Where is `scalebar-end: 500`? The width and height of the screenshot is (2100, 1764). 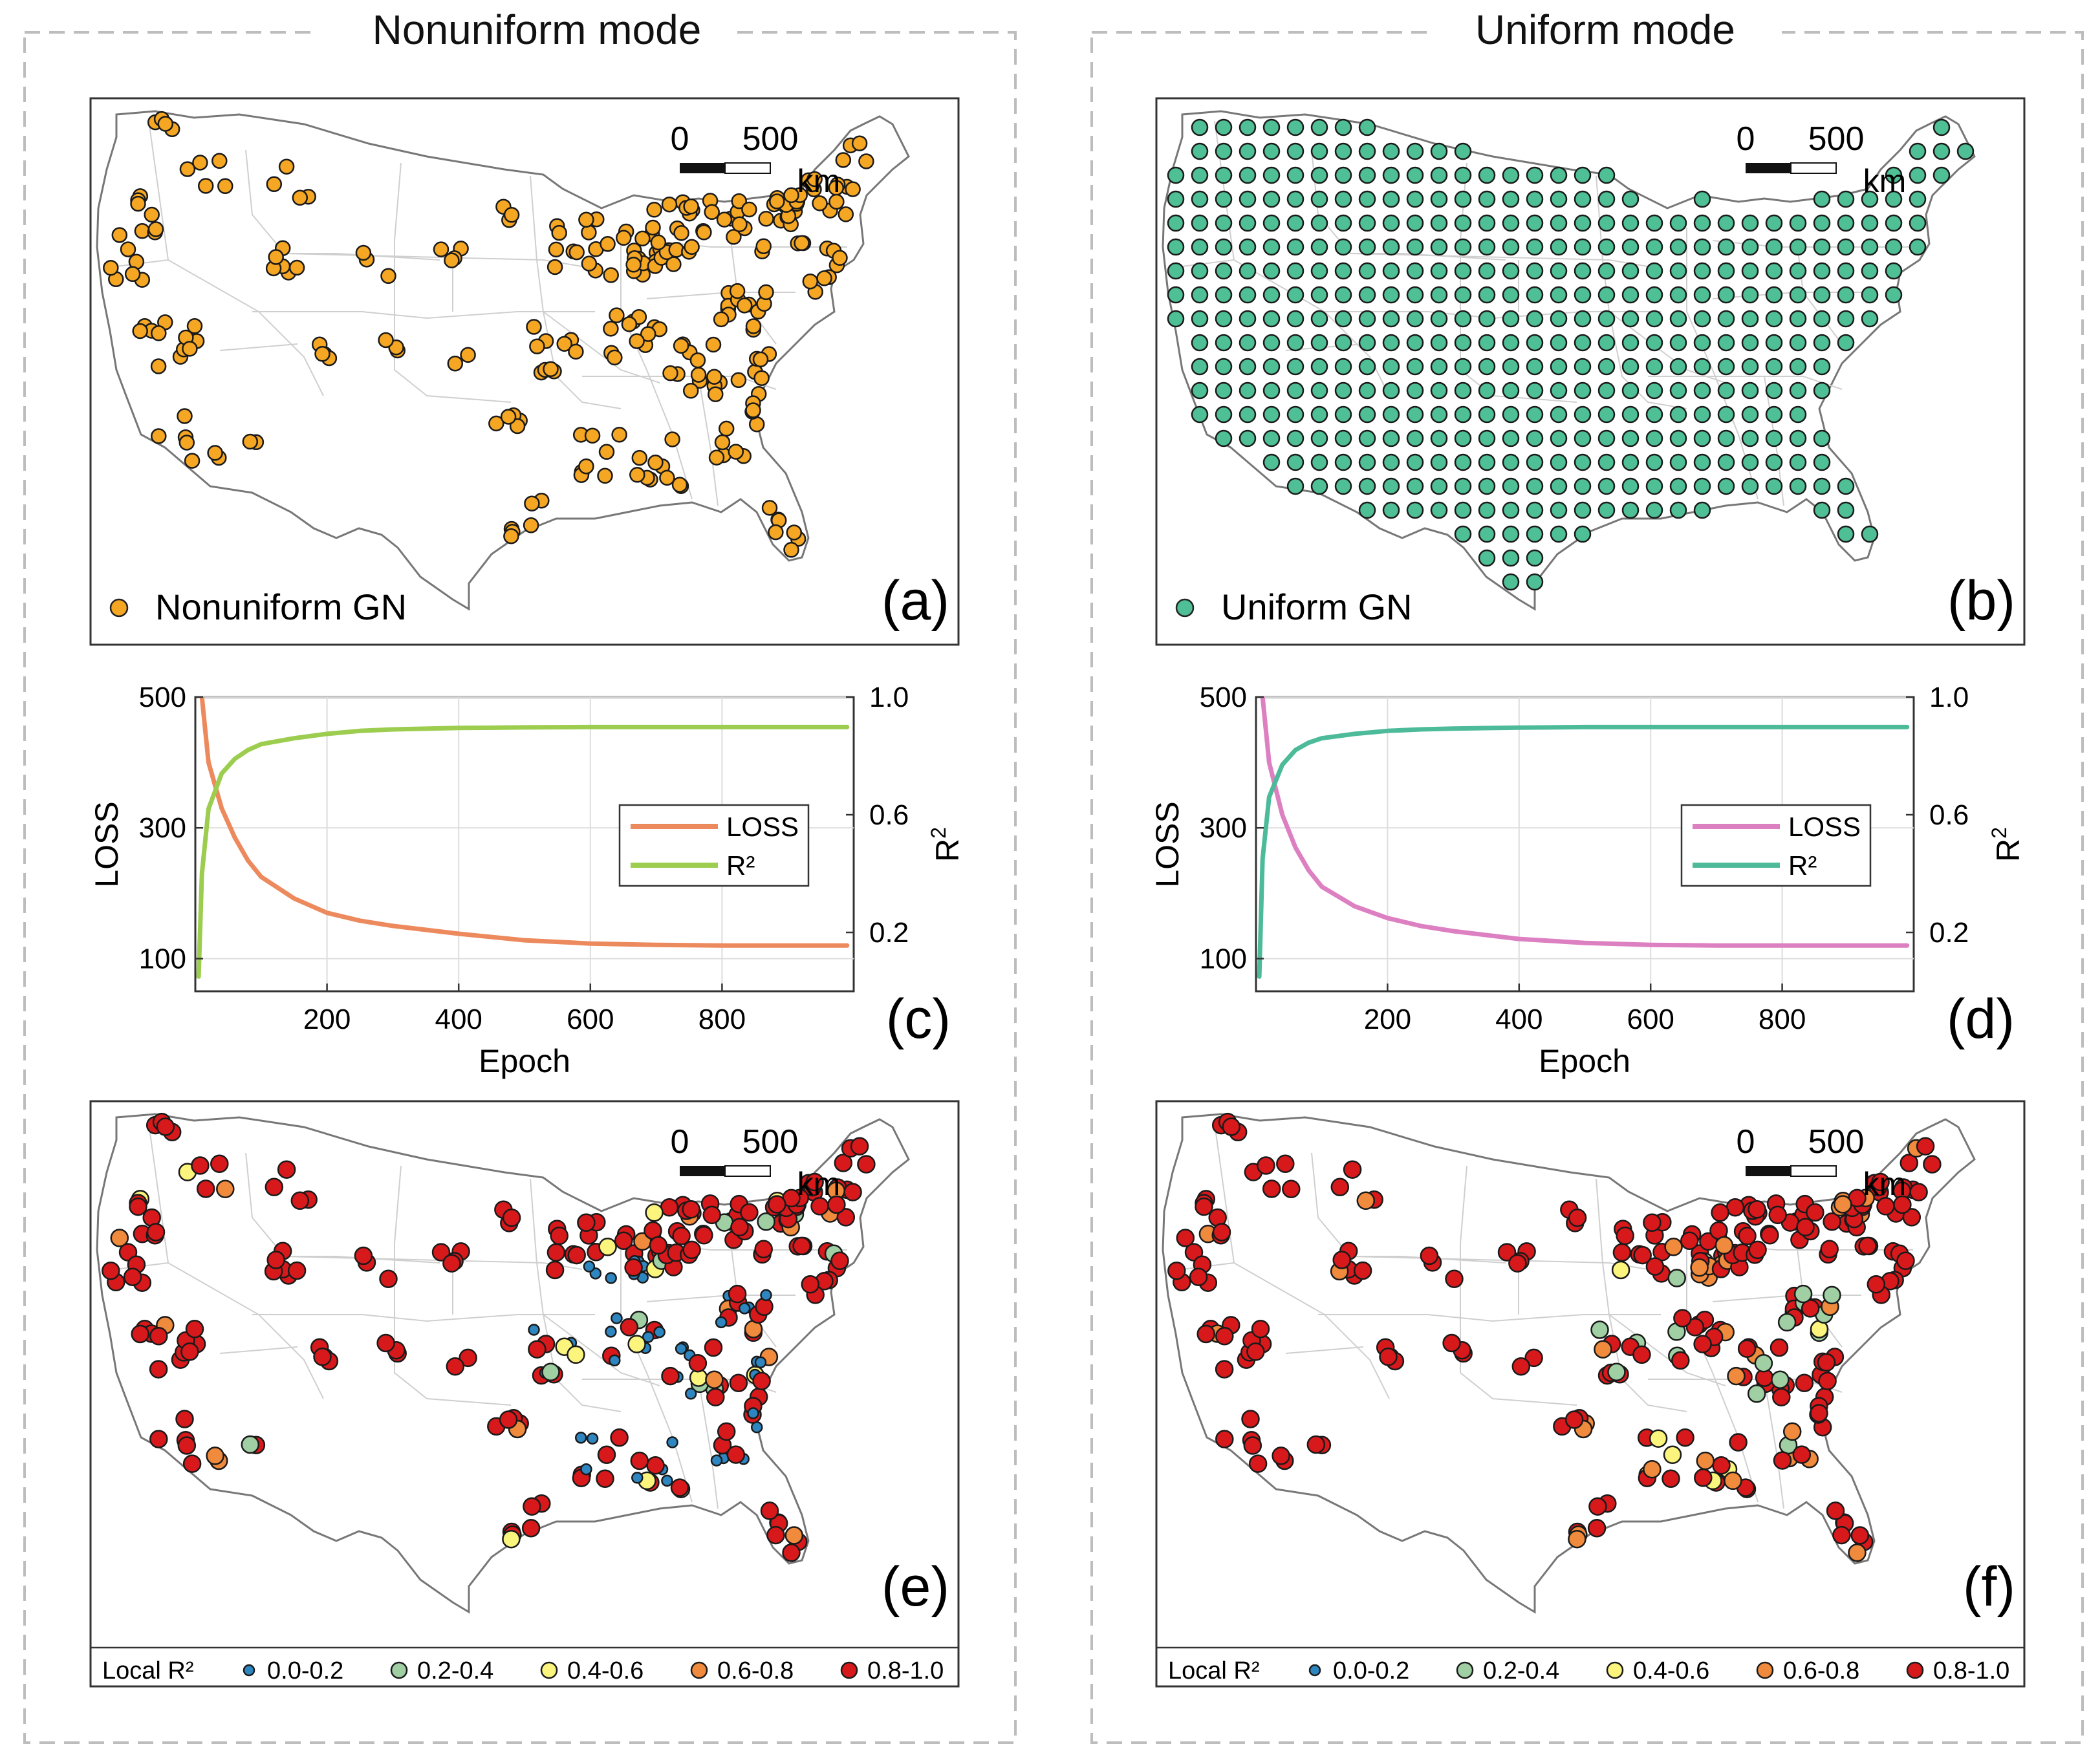
scalebar-end: 500 is located at coordinates (770, 139).